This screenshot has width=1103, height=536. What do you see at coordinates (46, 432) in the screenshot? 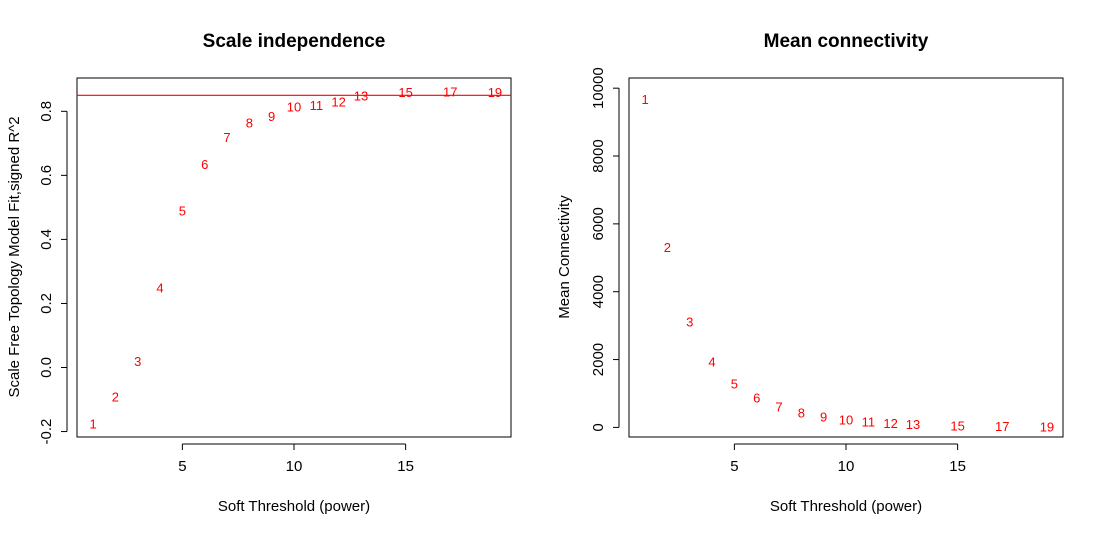
I see `y-tick-label: -0.2` at bounding box center [46, 432].